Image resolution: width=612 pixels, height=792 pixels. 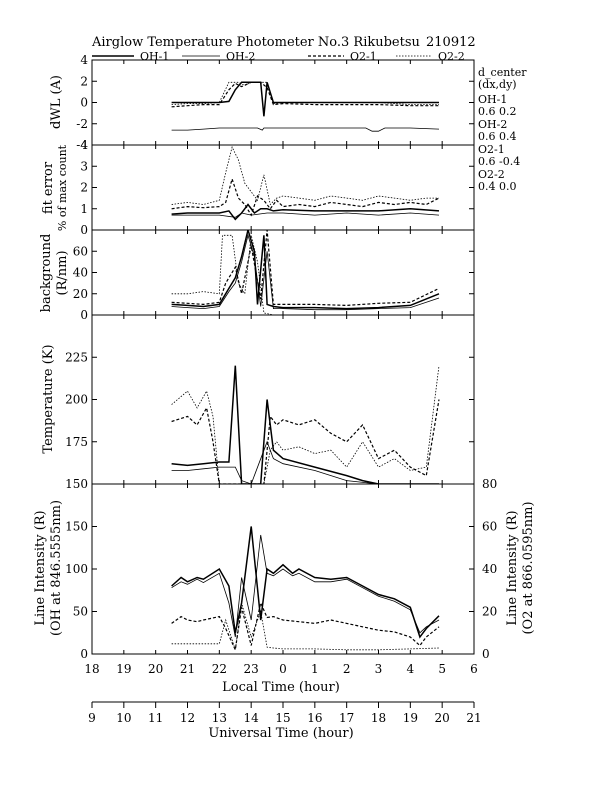 What do you see at coordinates (251, 669) in the screenshot?
I see `local-time-tick-label: 23` at bounding box center [251, 669].